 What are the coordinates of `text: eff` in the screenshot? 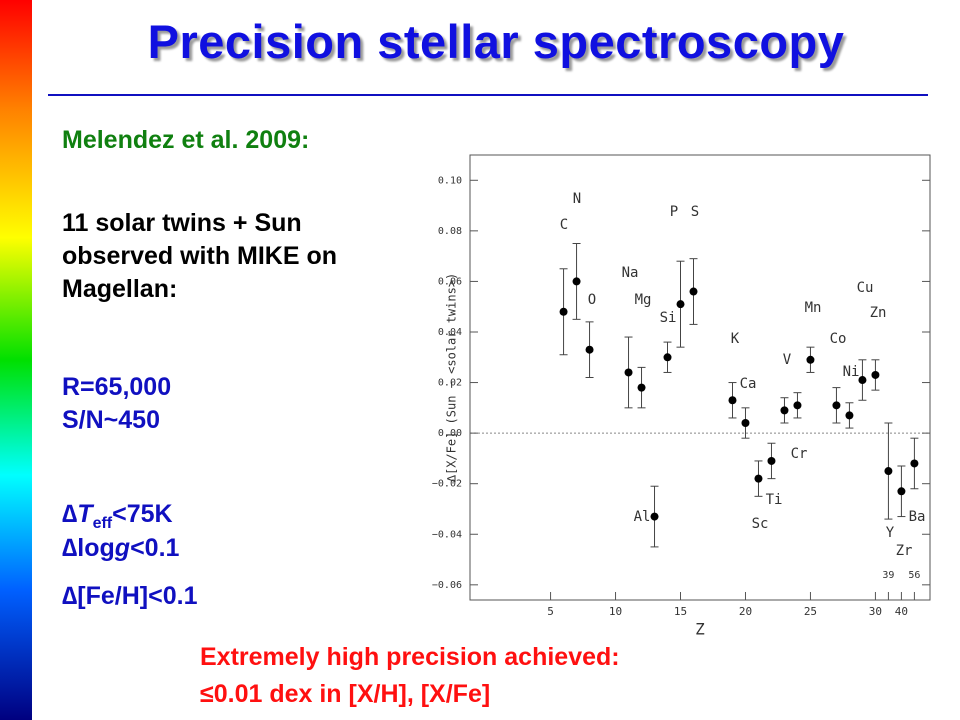 It's located at (102, 523).